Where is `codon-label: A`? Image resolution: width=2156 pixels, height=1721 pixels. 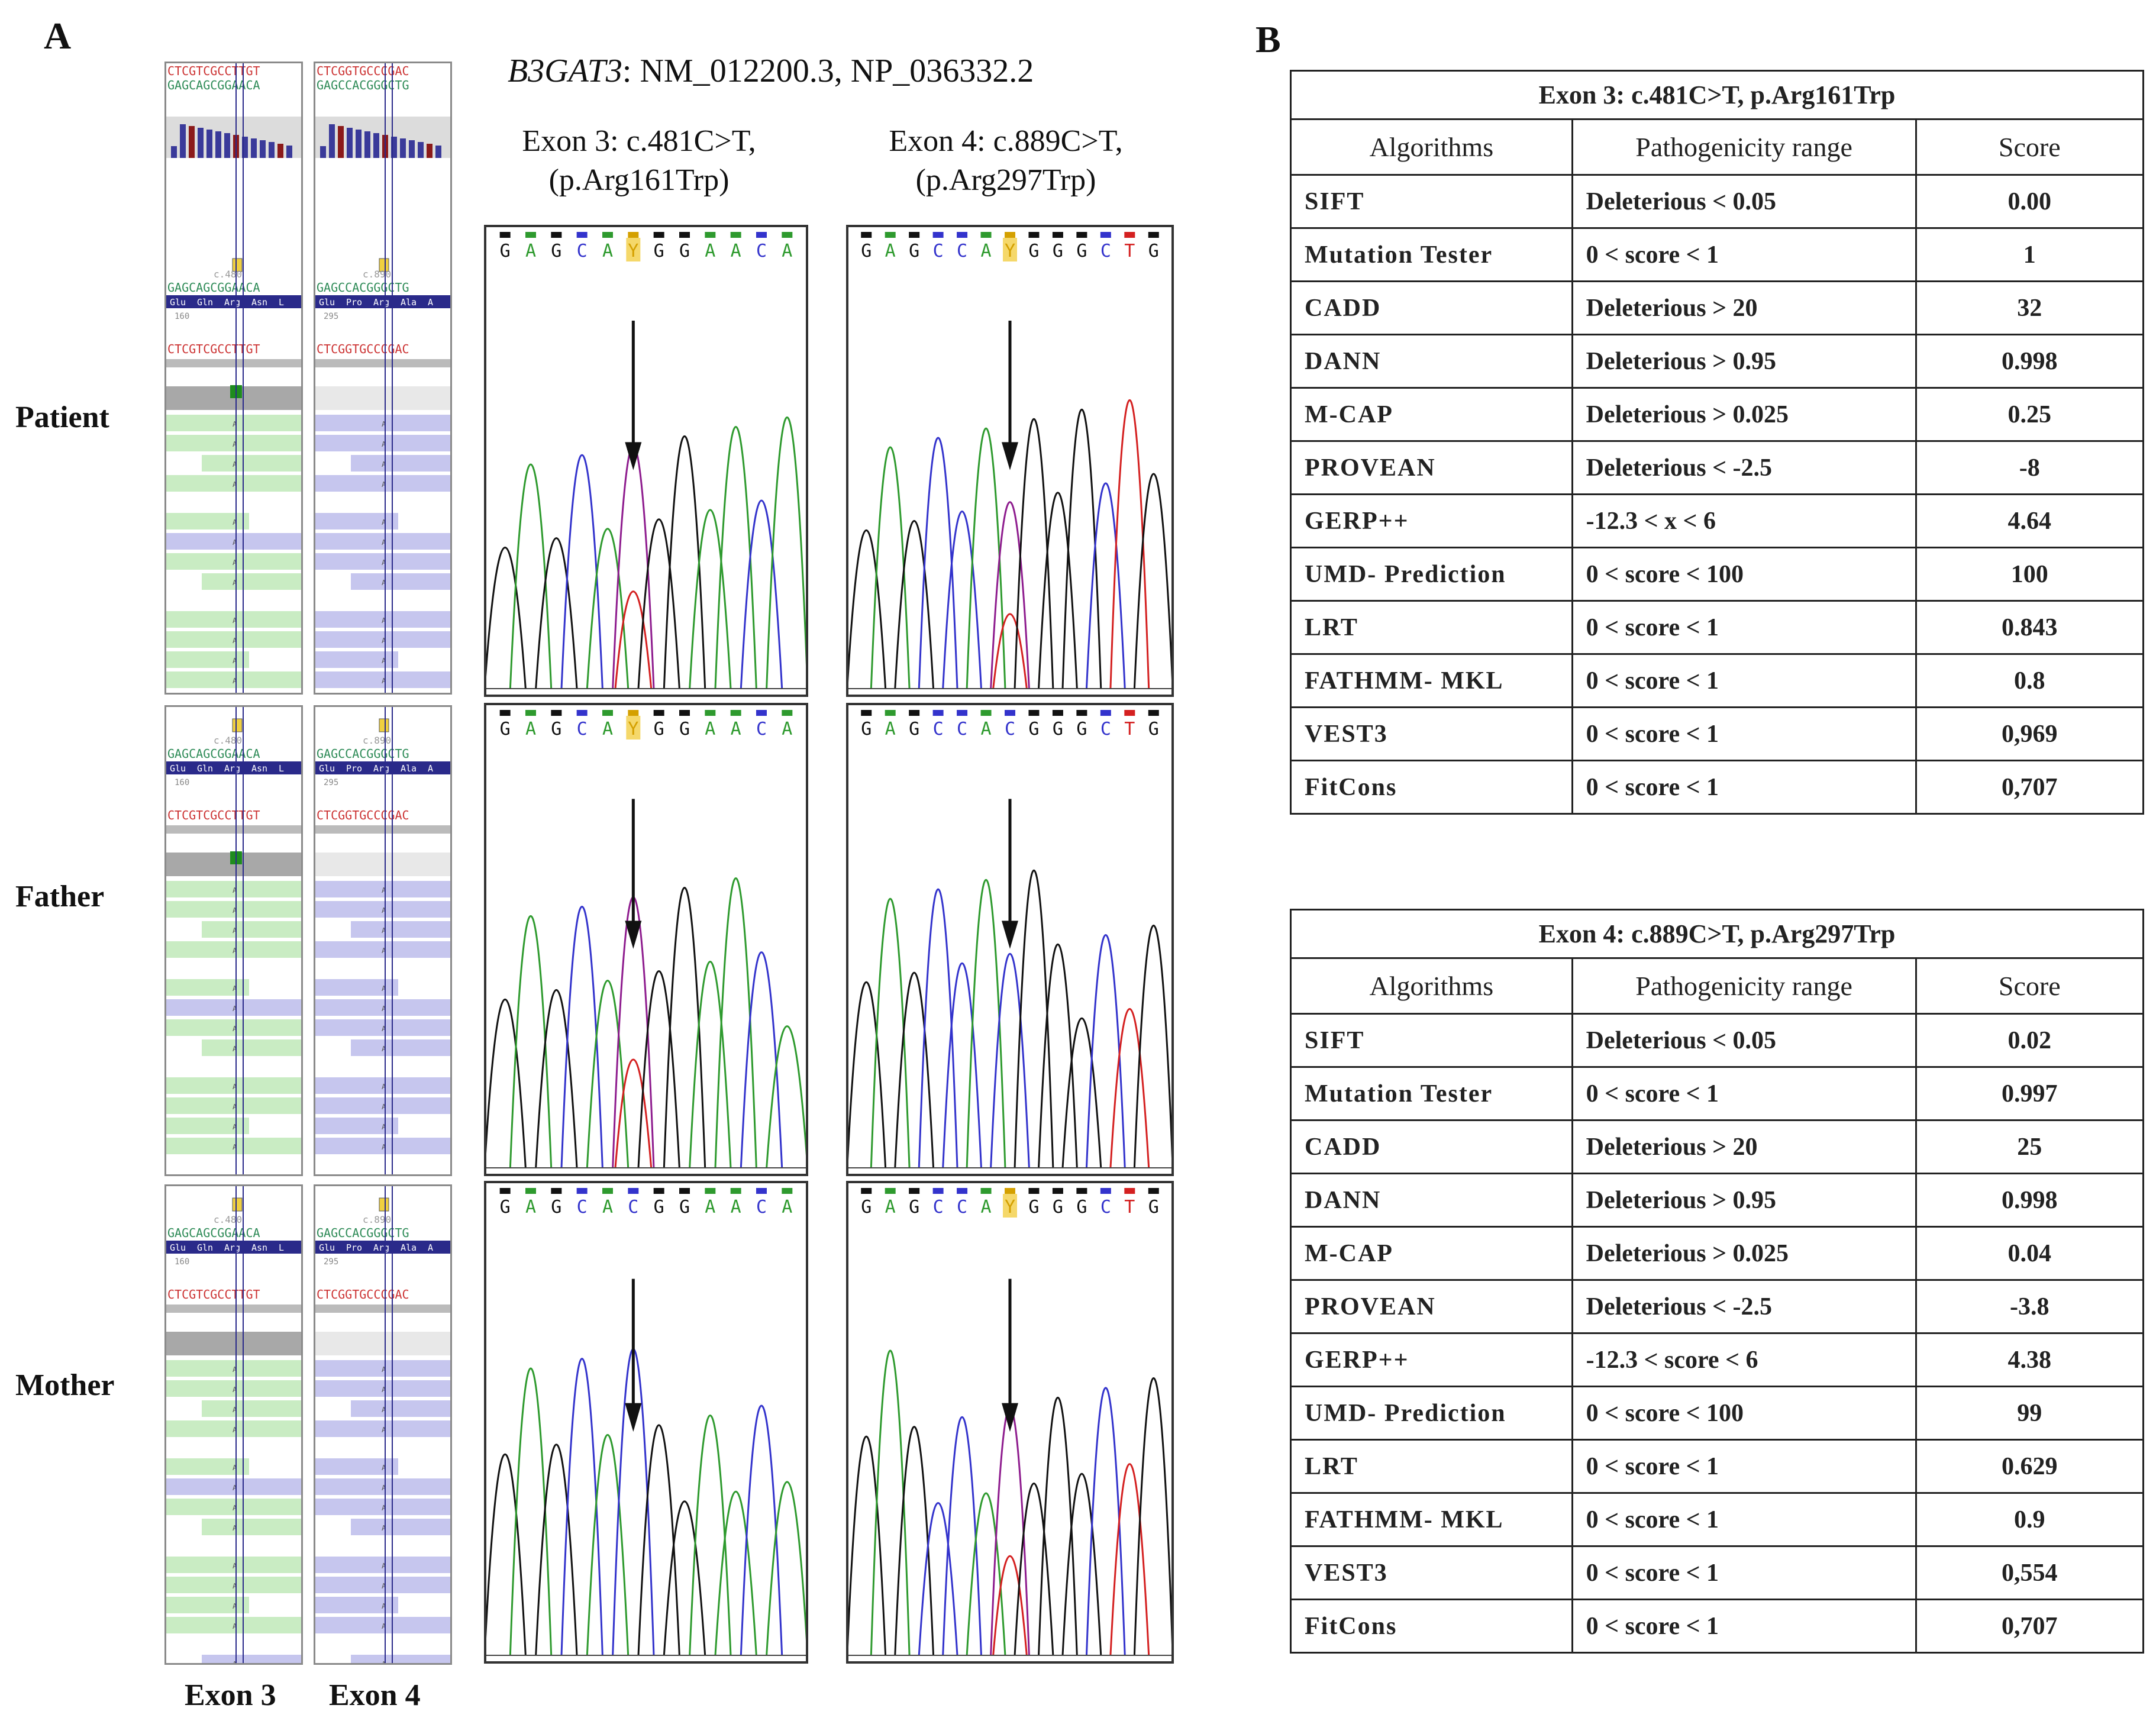 codon-label: A is located at coordinates (430, 768).